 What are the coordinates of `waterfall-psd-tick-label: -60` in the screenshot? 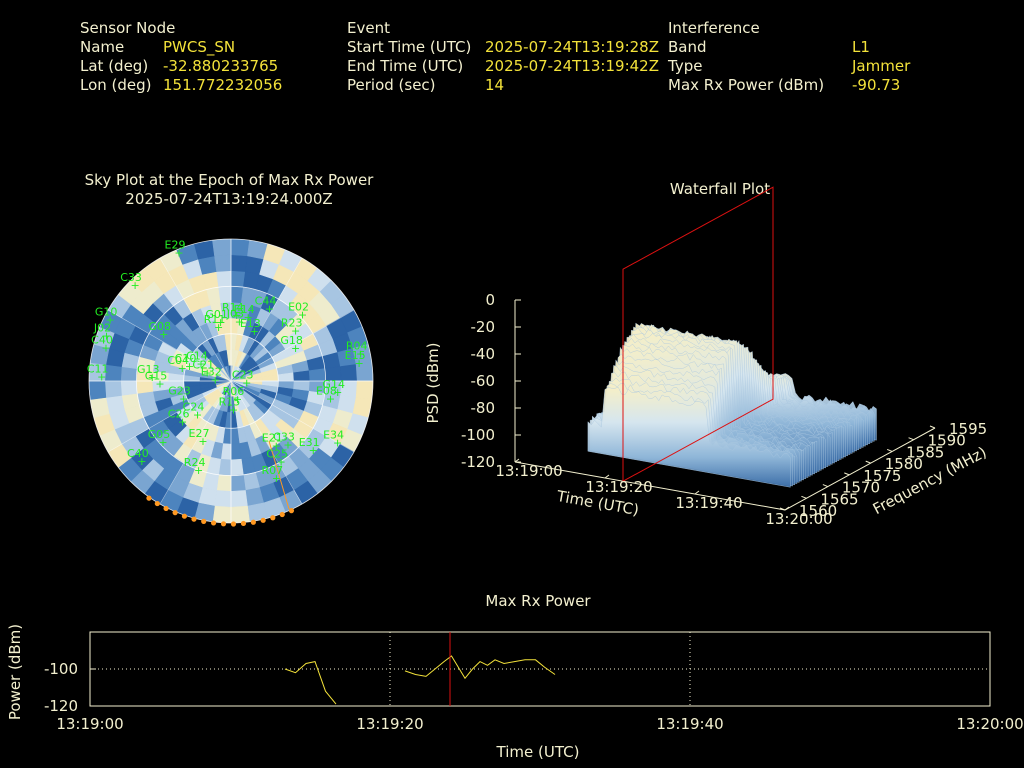 It's located at (483, 381).